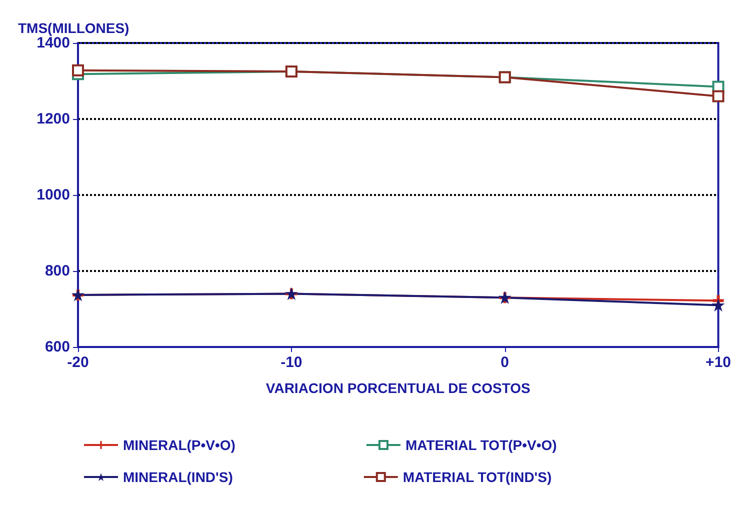  What do you see at coordinates (179, 445) in the screenshot?
I see `legend-label: MINERAL(P•V•O)` at bounding box center [179, 445].